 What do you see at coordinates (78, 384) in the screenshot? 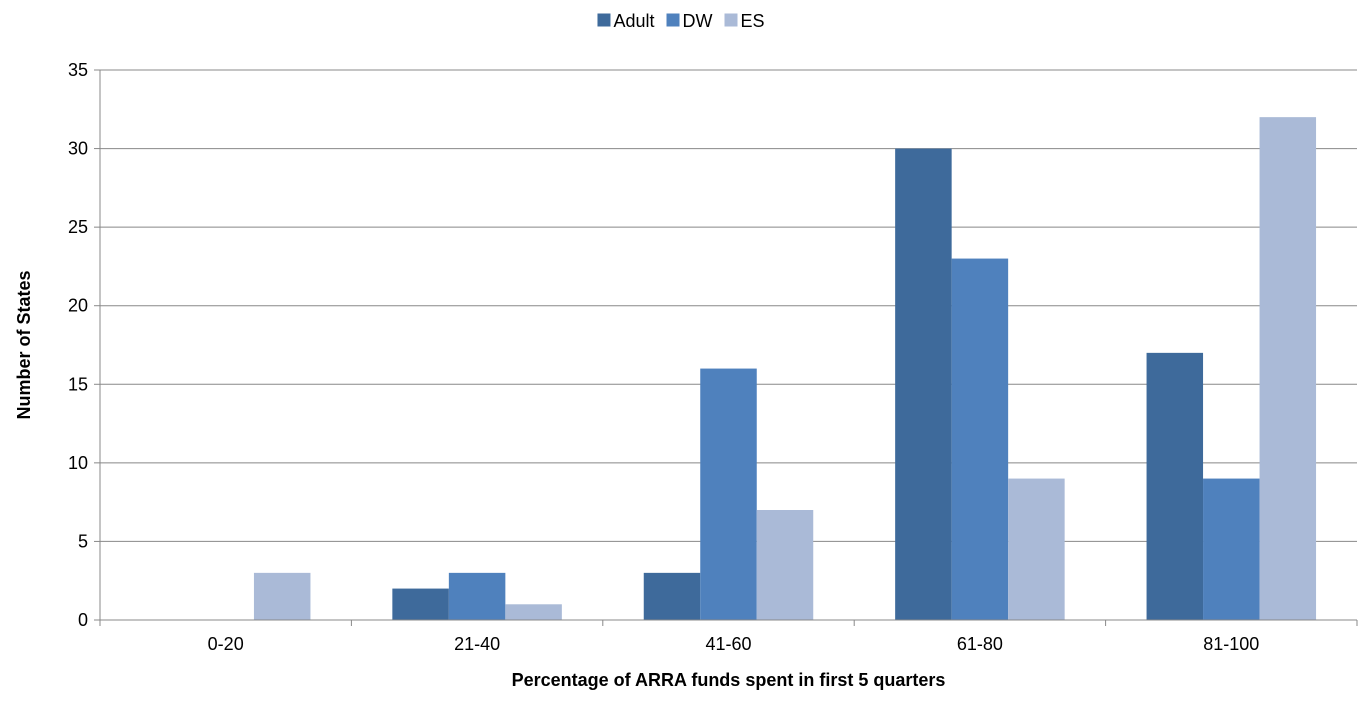
I see `y-tick-label: 15` at bounding box center [78, 384].